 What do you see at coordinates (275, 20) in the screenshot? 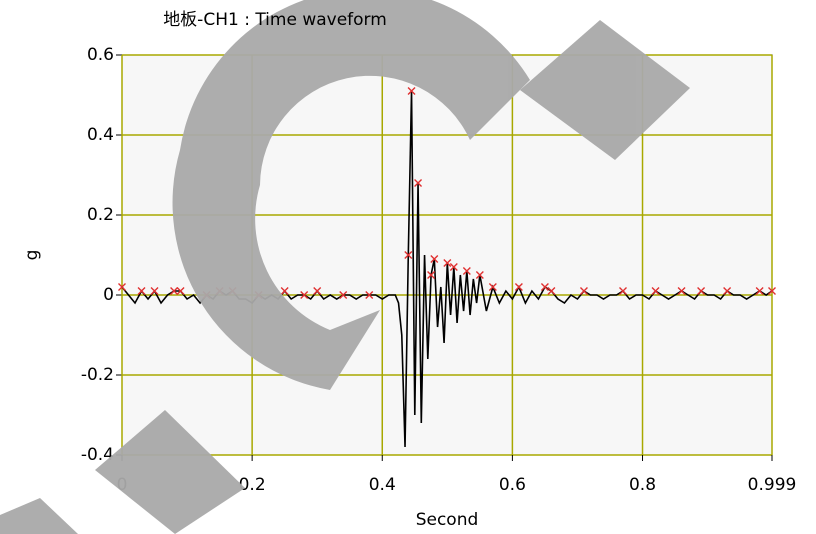
I see `chart-title: 地板-CH1 : Time waveform` at bounding box center [275, 20].